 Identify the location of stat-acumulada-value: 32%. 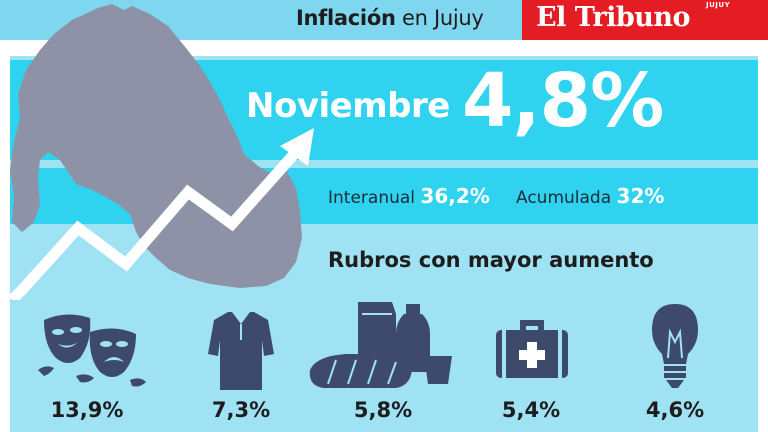
(640, 196).